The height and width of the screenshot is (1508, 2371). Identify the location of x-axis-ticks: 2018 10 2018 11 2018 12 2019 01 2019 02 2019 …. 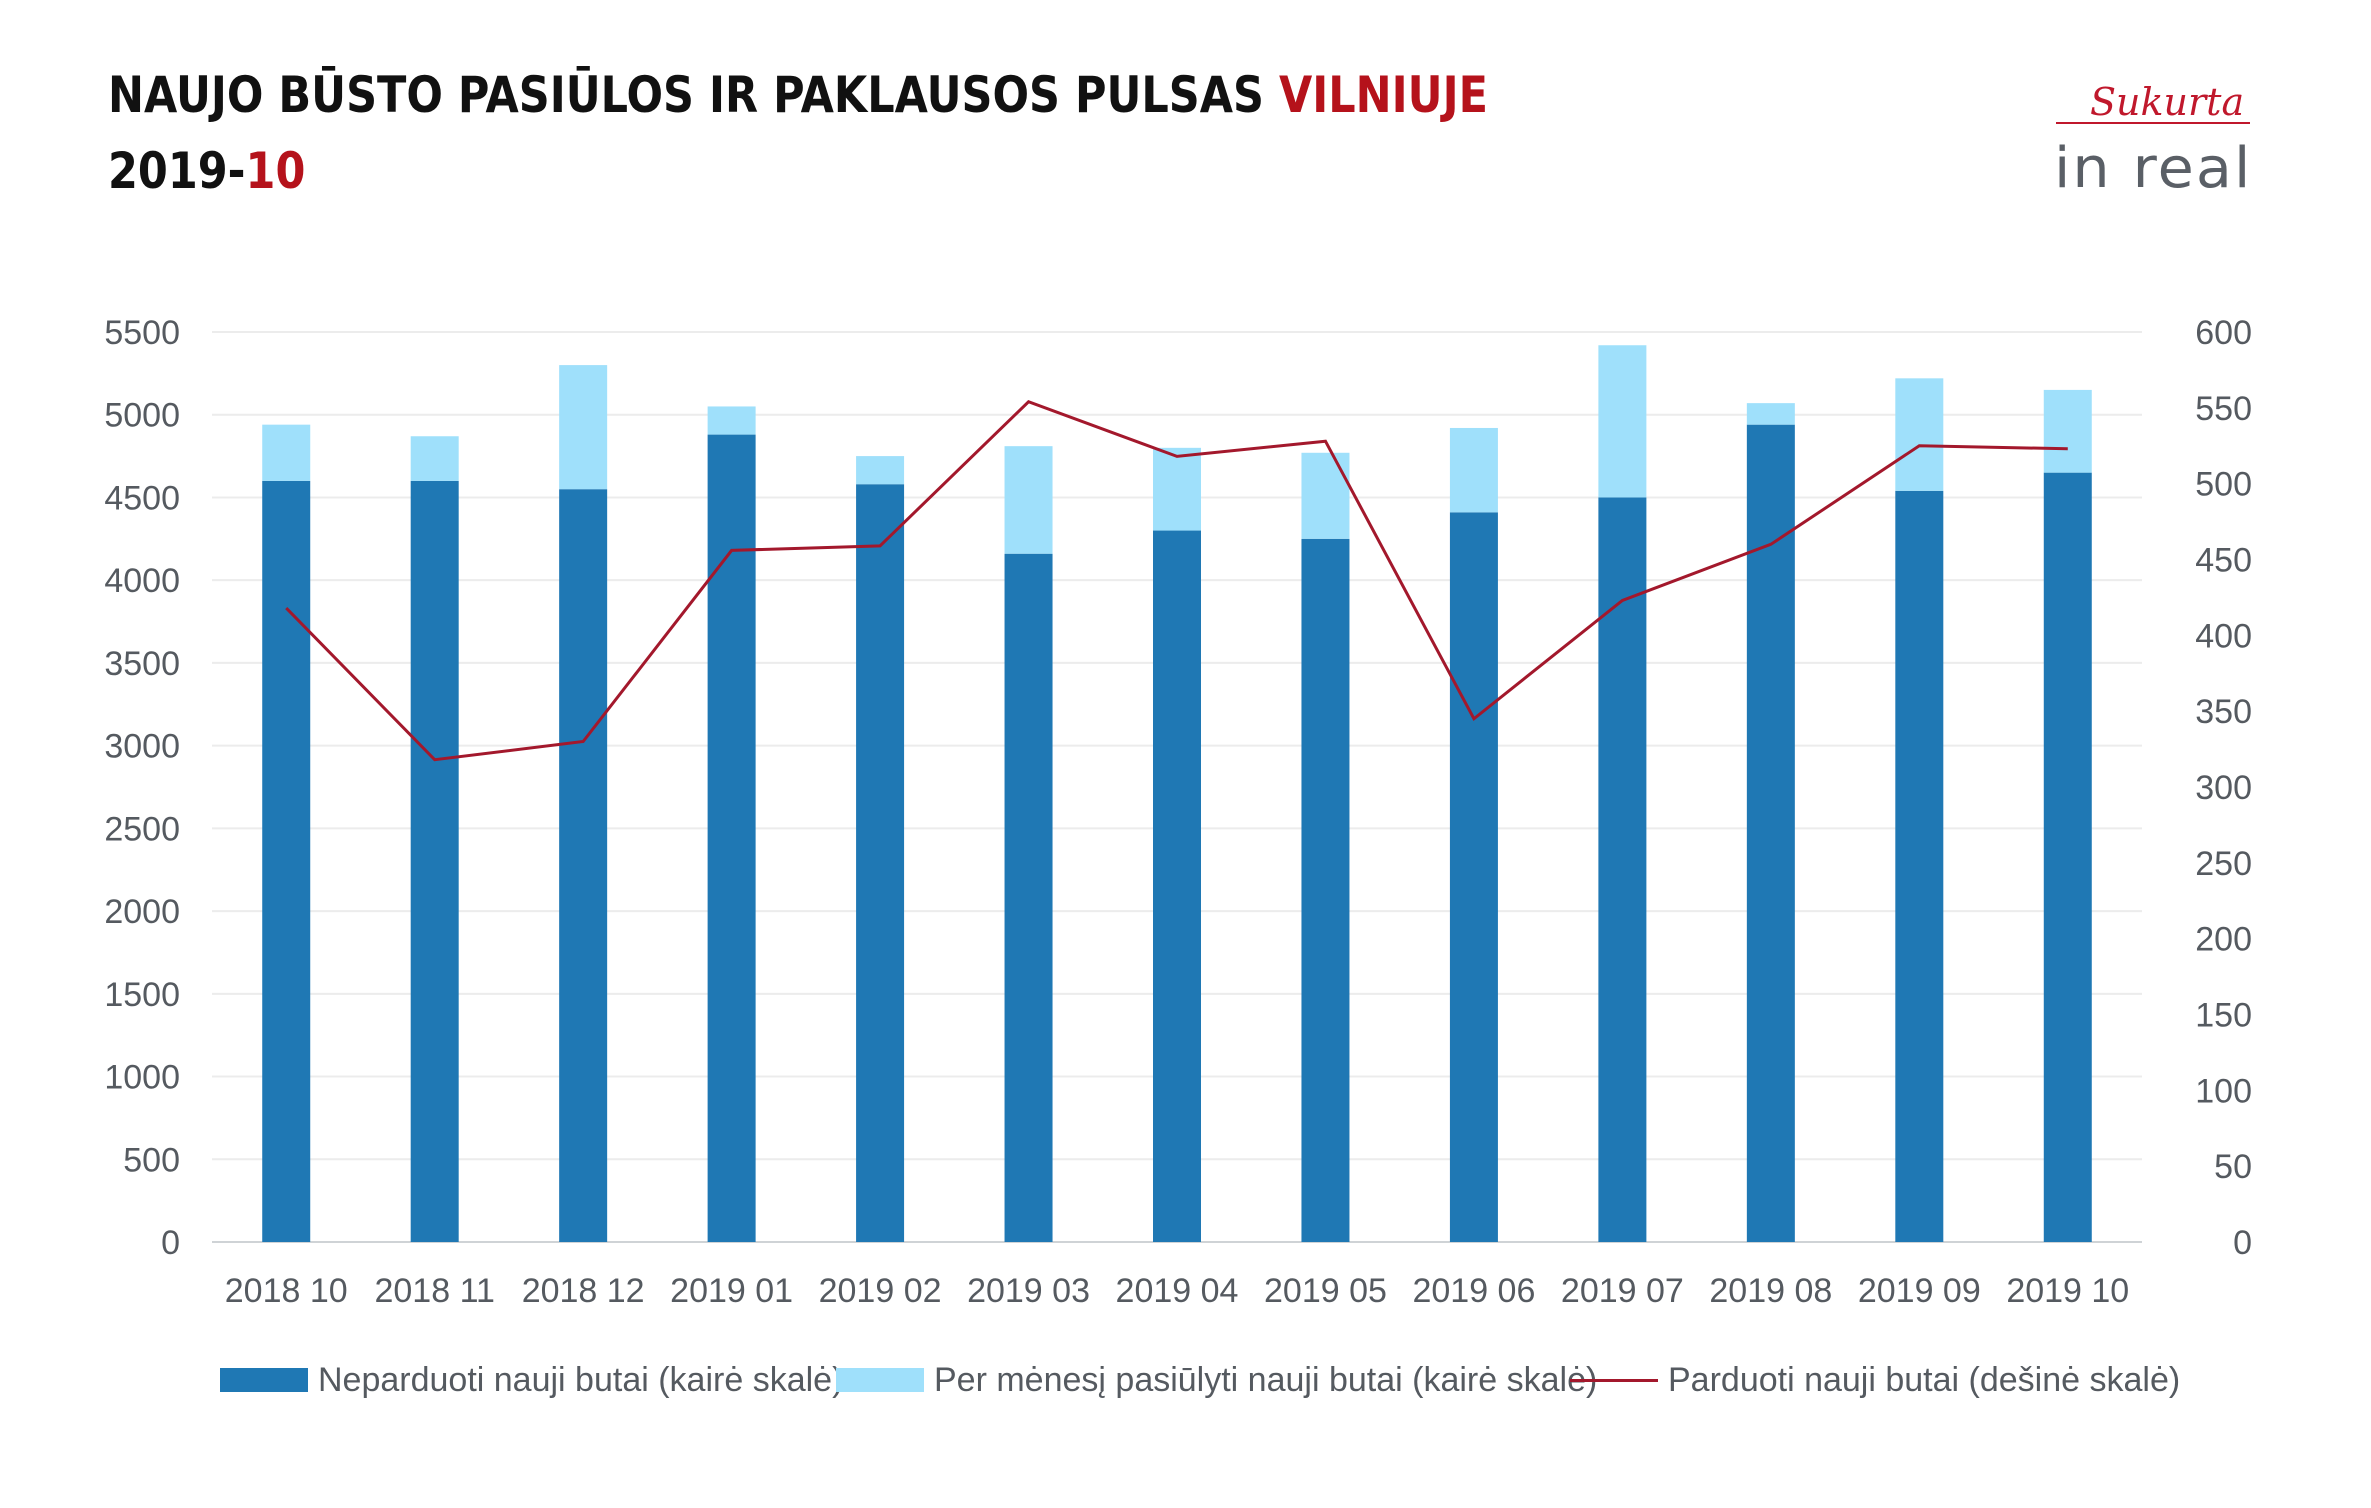
(1177, 1291).